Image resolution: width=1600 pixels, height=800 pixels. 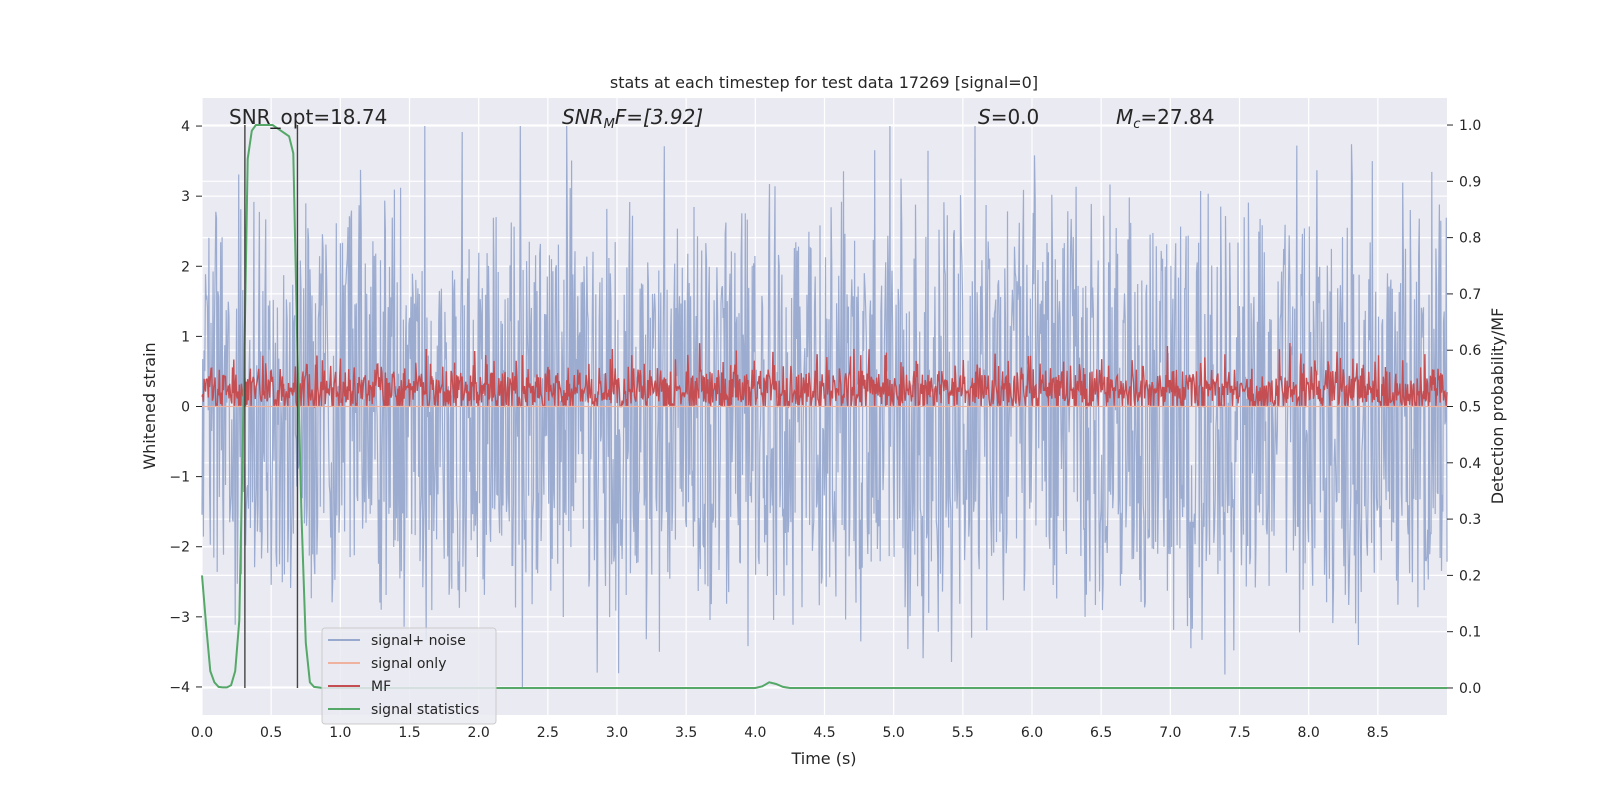 I want to click on mf-series, so click(x=824, y=376).